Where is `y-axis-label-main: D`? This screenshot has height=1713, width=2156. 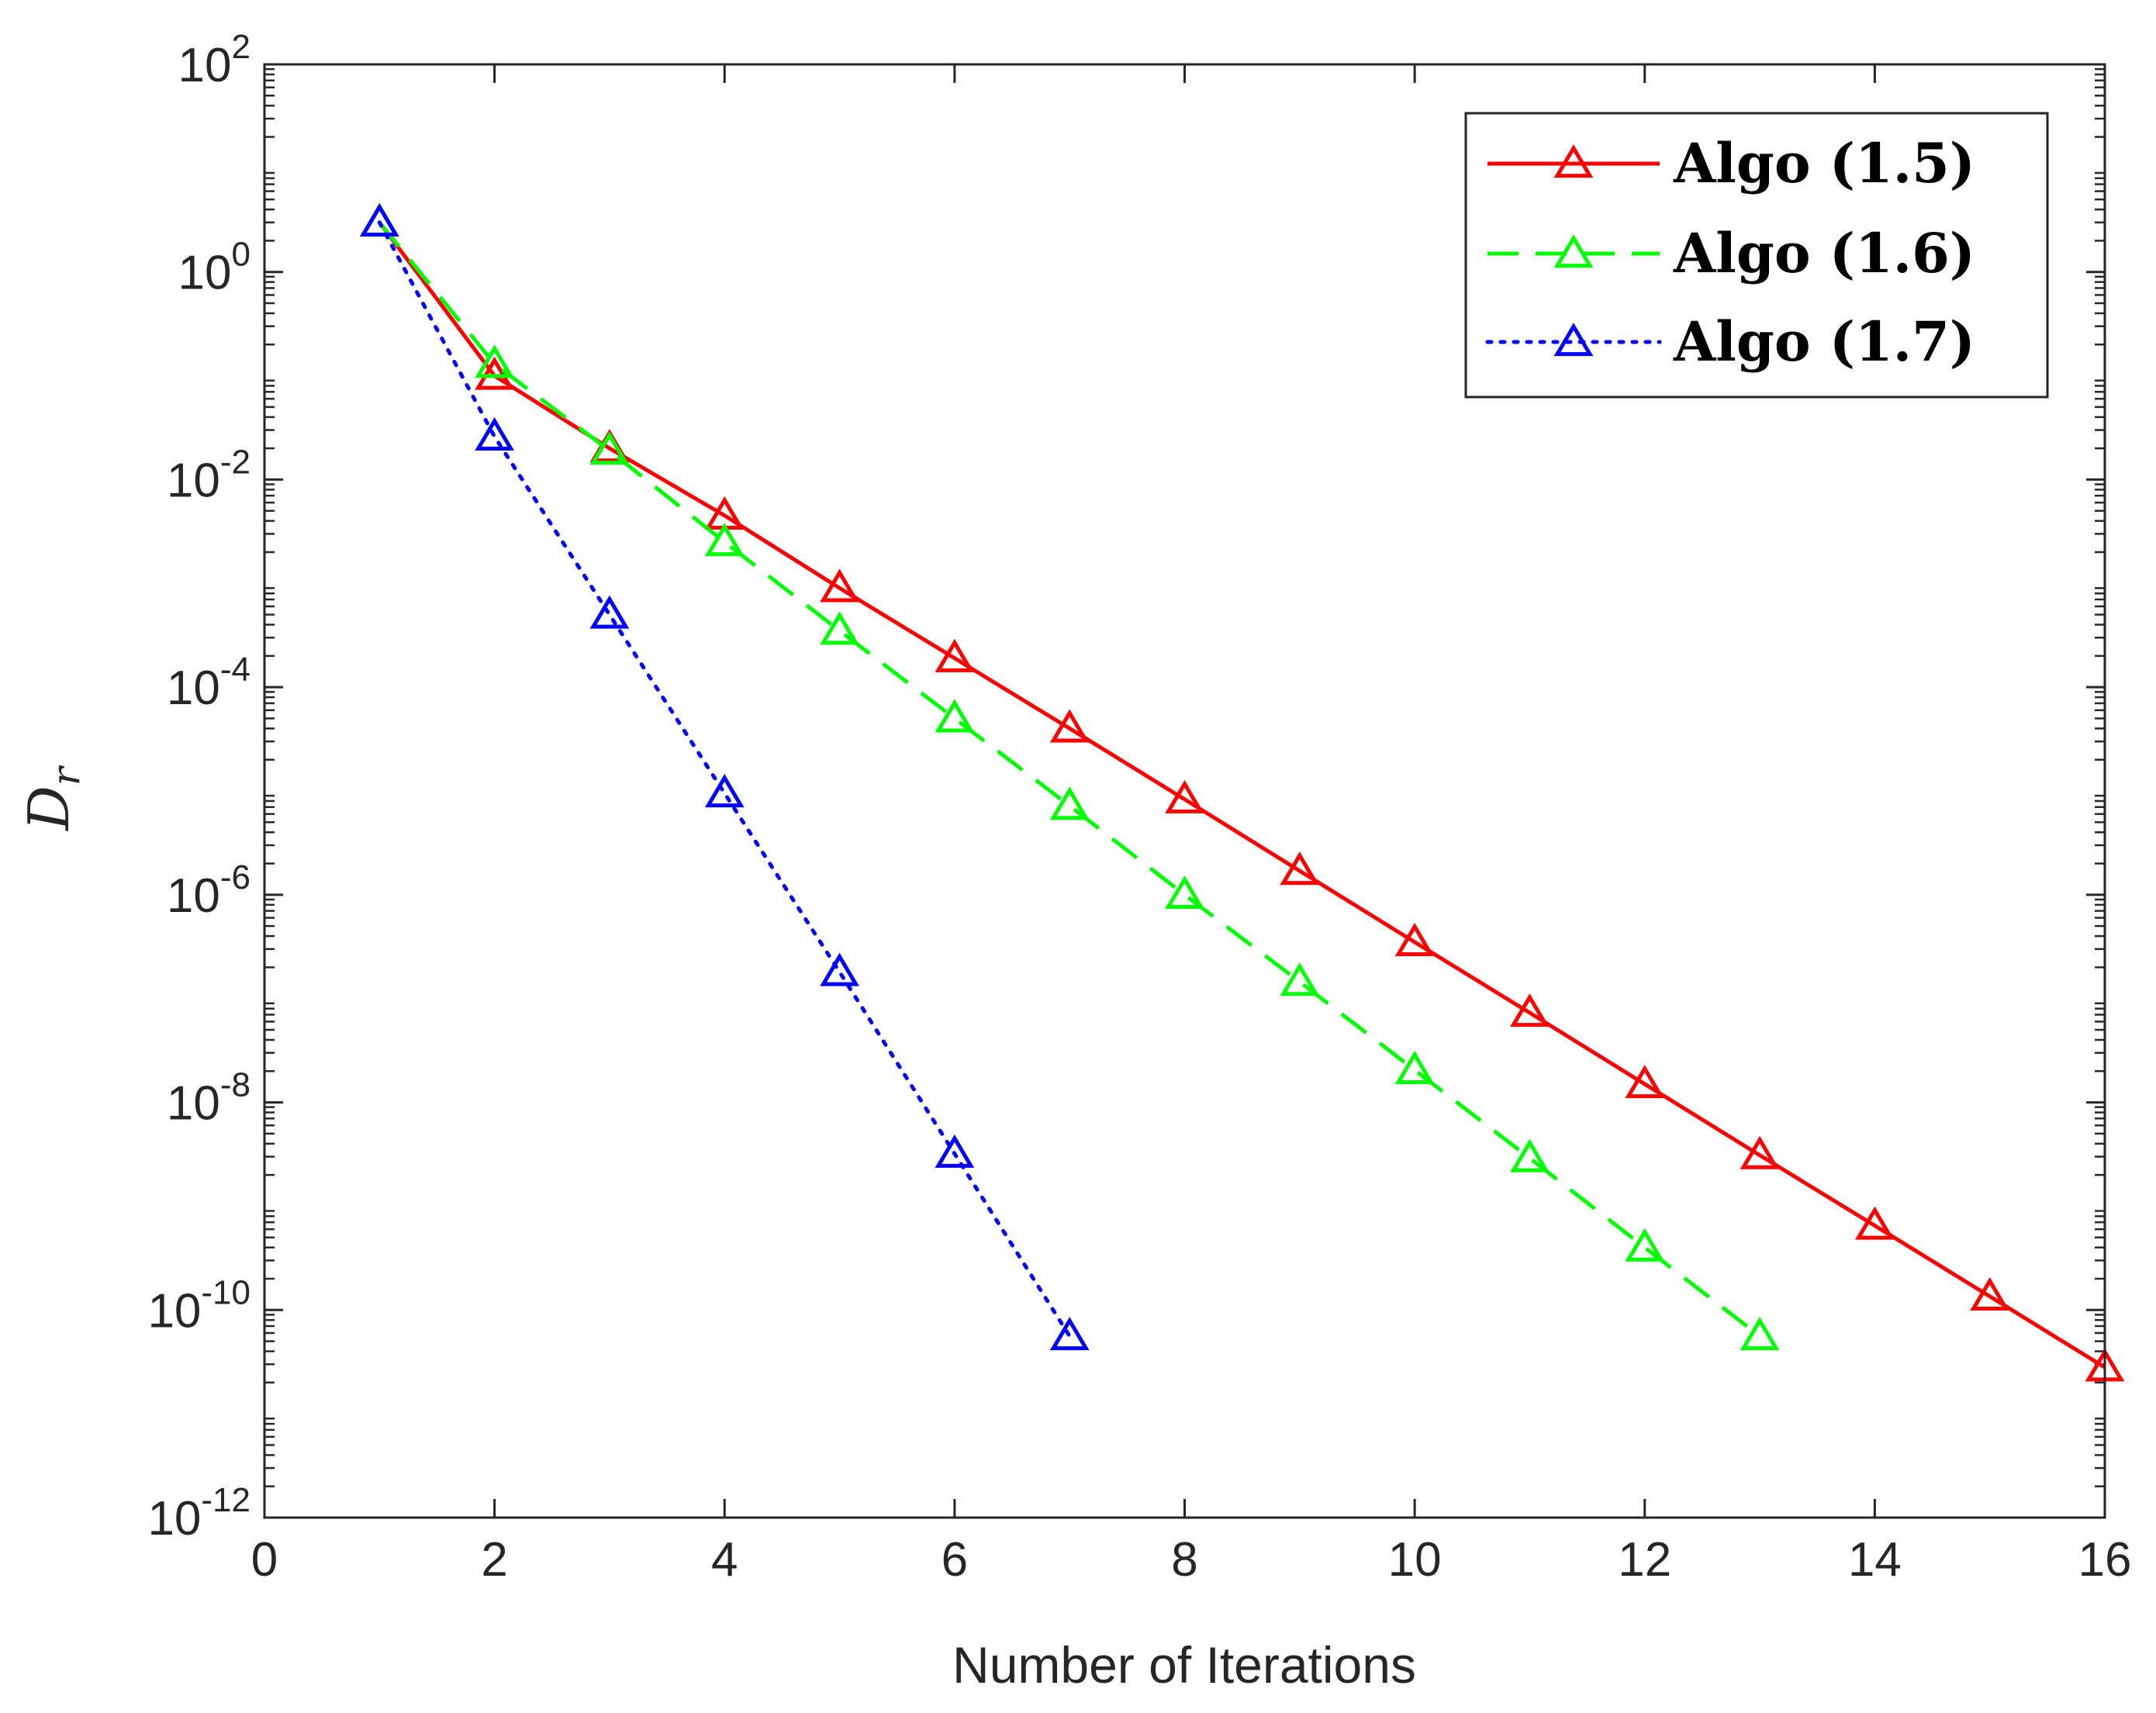
y-axis-label-main: D is located at coordinates (48, 809).